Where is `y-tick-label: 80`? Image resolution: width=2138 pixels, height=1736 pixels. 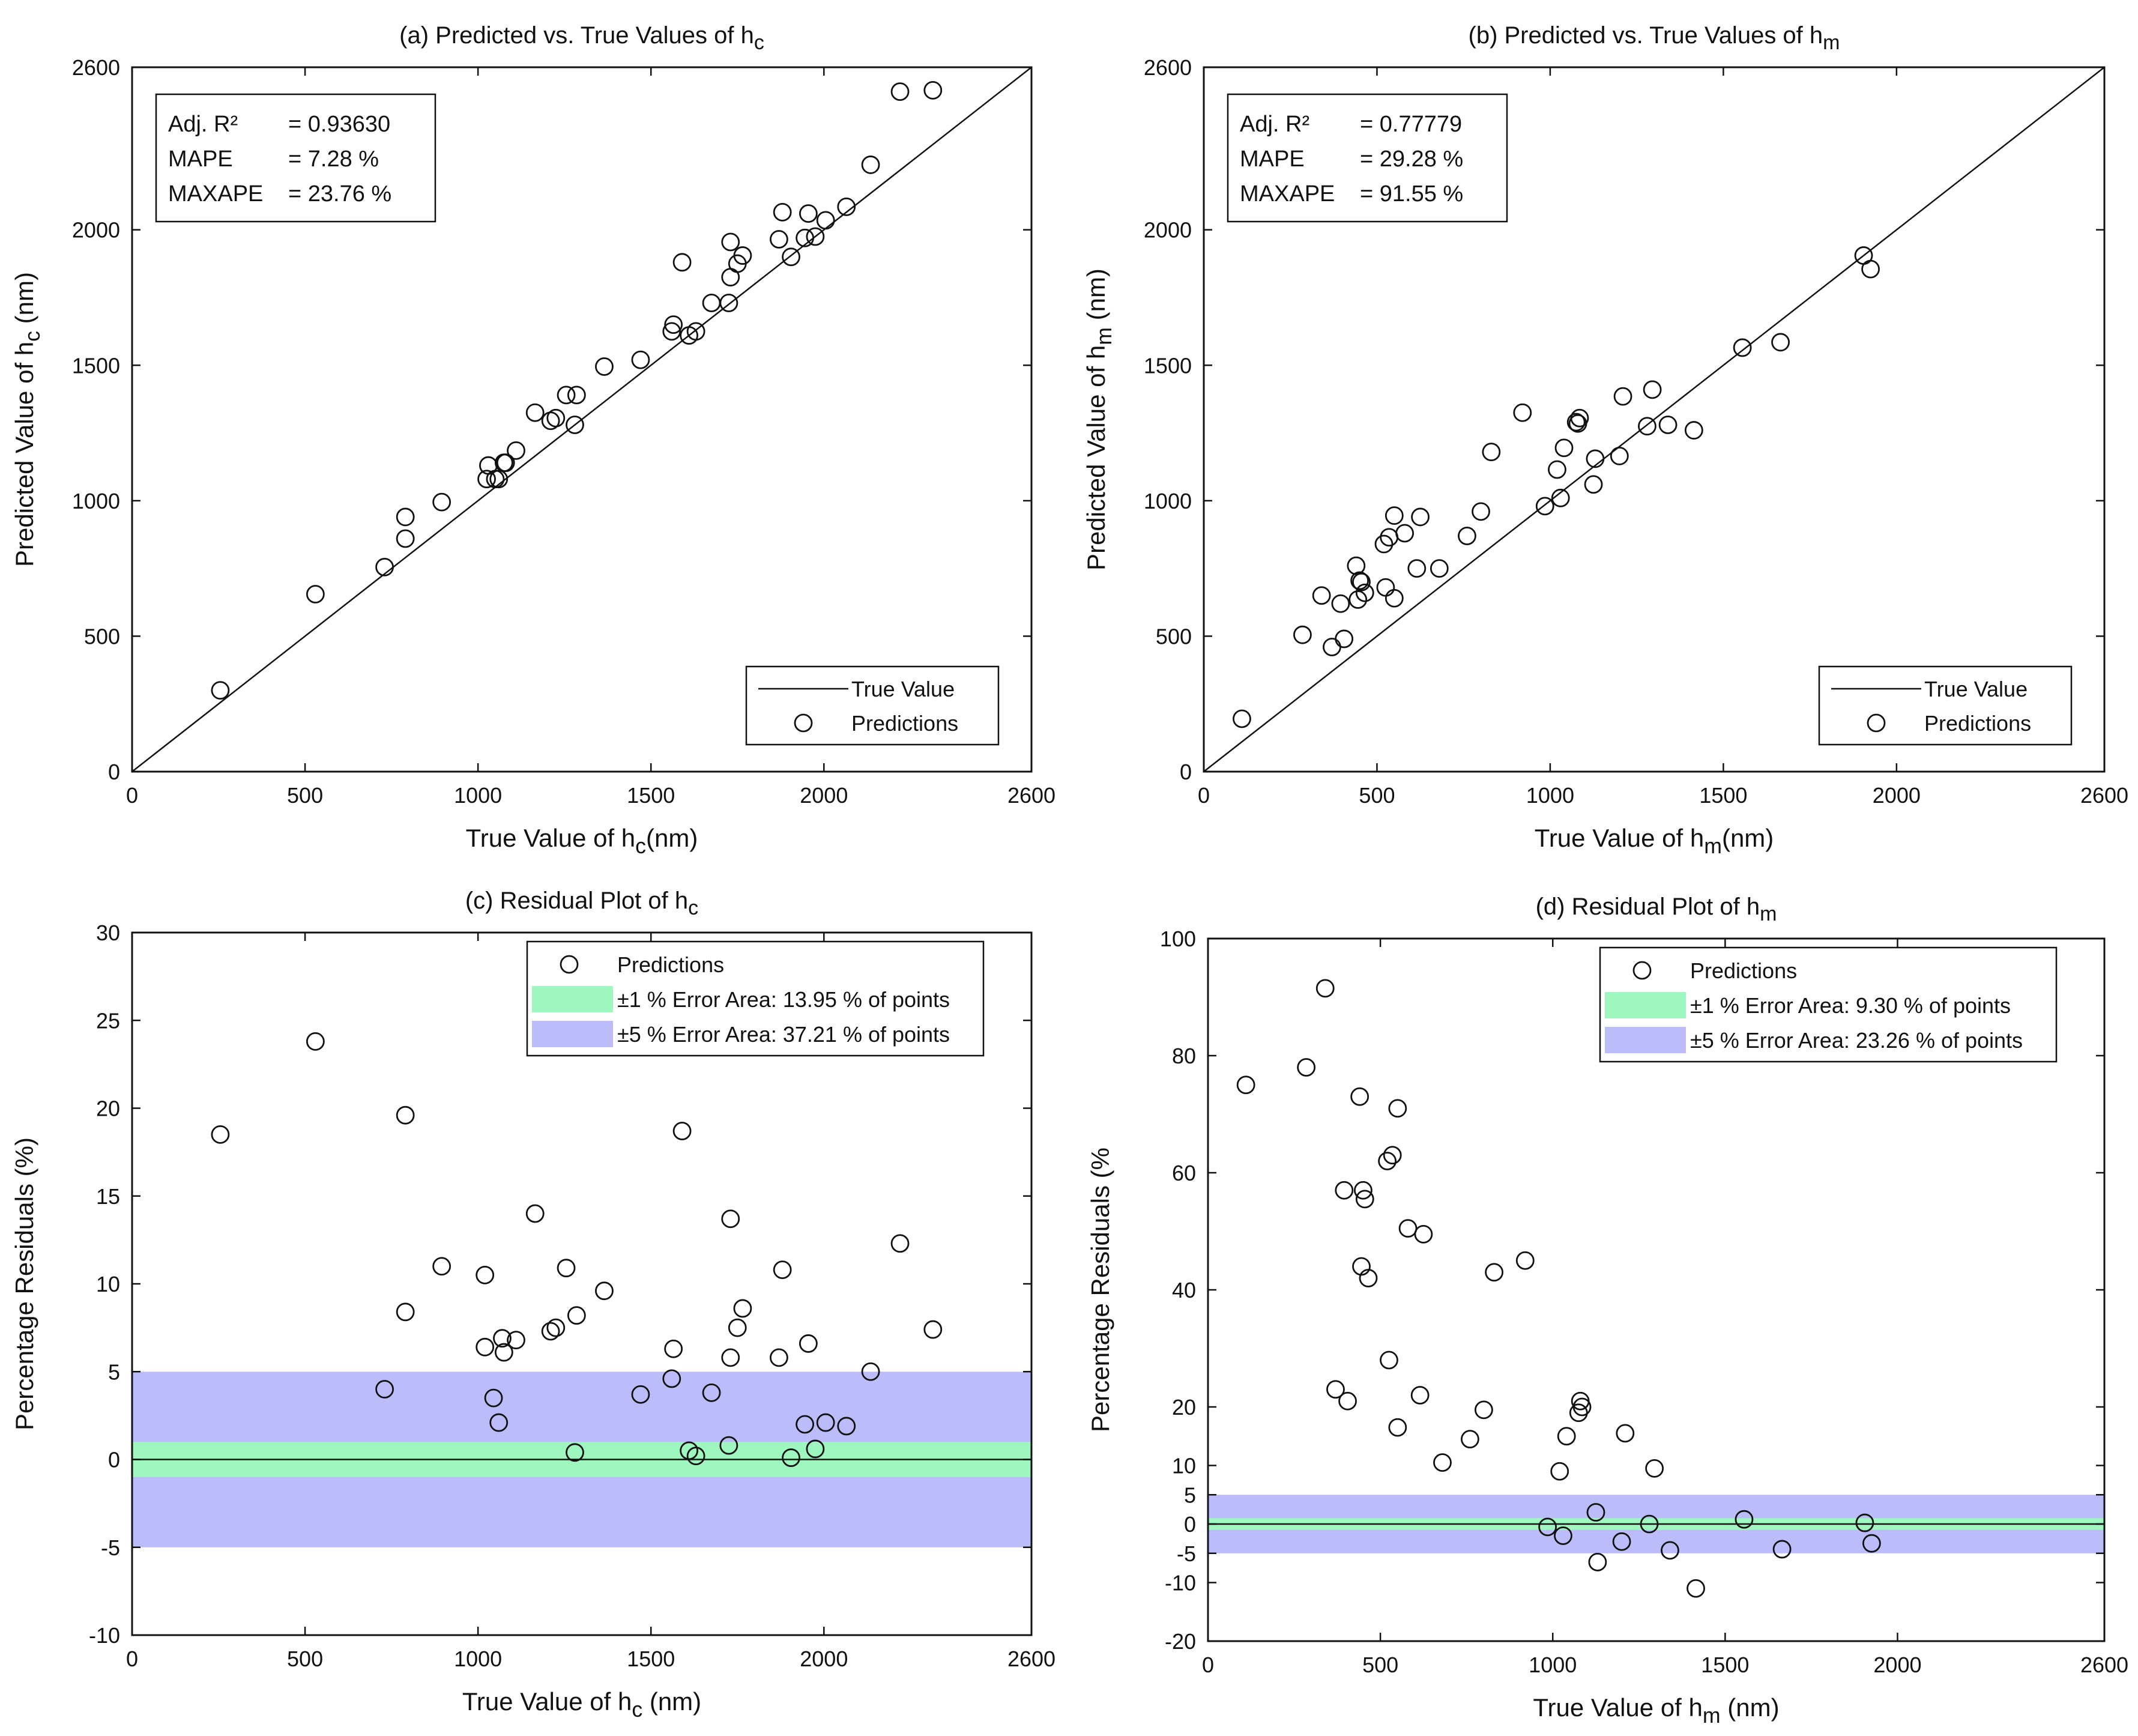
y-tick-label: 80 is located at coordinates (1184, 1056).